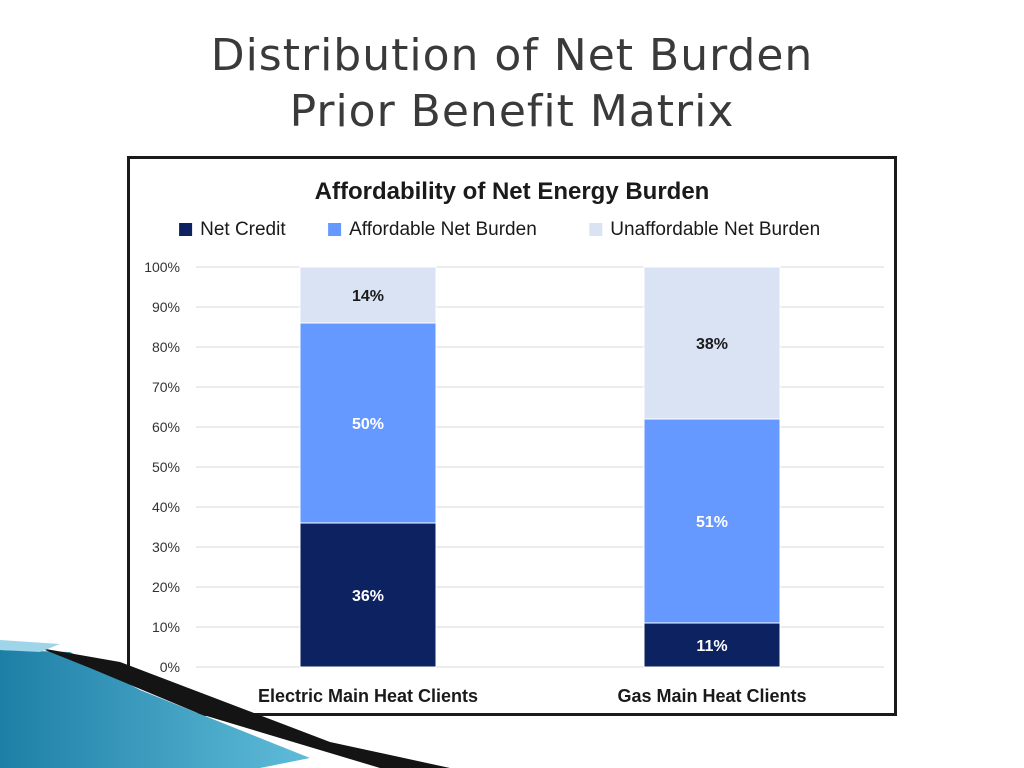 This screenshot has width=1024, height=768. What do you see at coordinates (166, 547) in the screenshot?
I see `y-tick-label: 30%` at bounding box center [166, 547].